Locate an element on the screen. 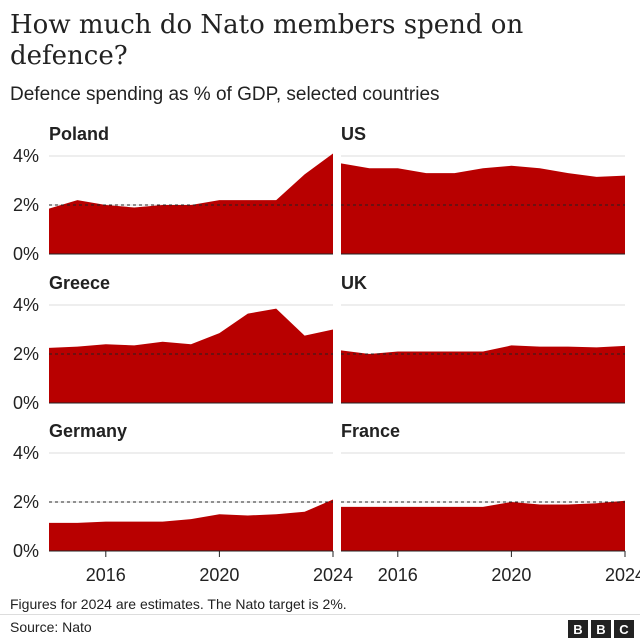  panel-title-us: US is located at coordinates (353, 134).